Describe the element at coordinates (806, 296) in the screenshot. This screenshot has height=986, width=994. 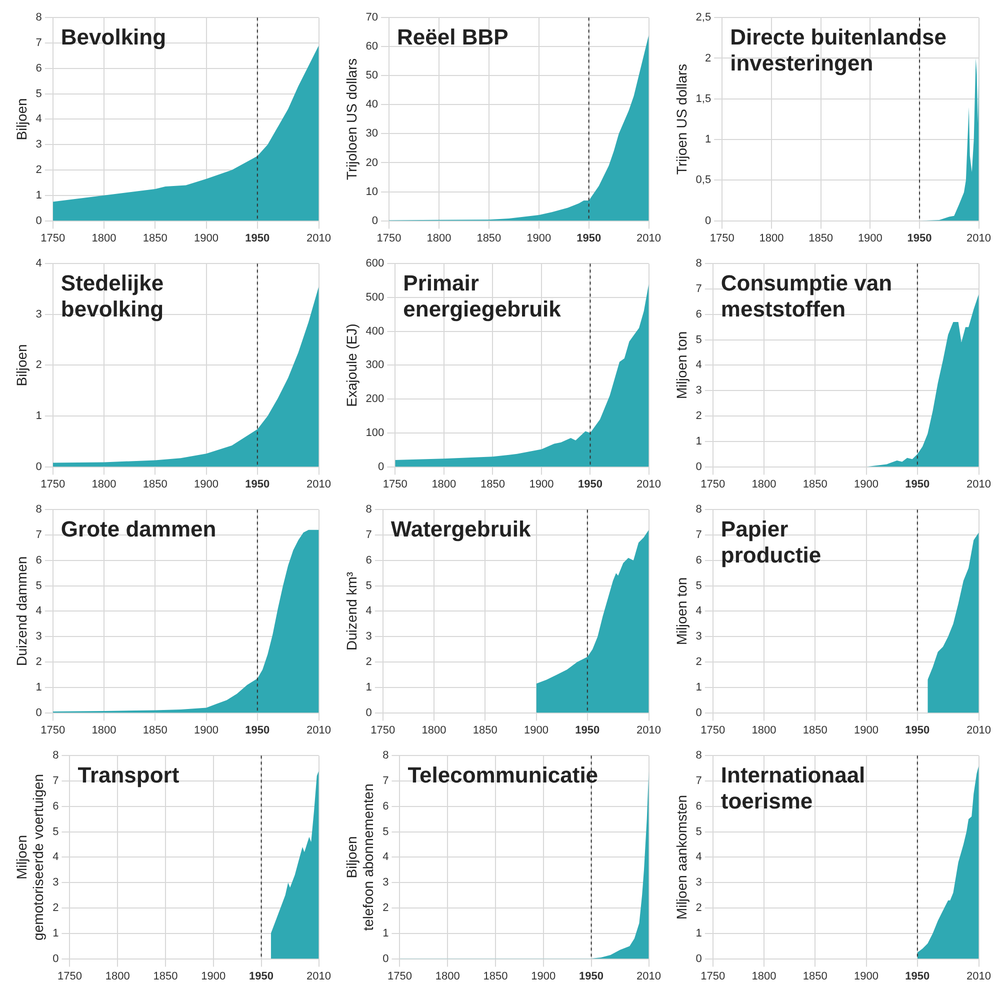
I see `text: Consumptie van meststoffen` at that location.